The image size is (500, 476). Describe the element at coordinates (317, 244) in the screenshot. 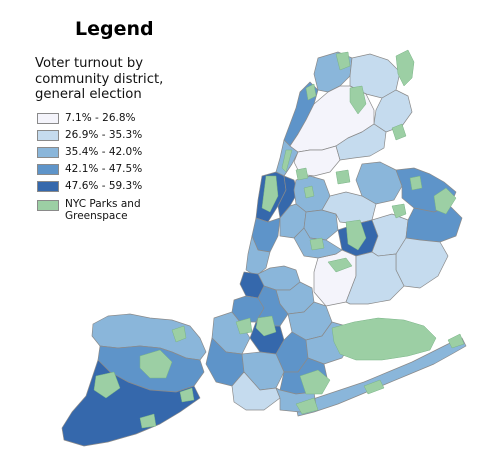

I see `park-highland` at that location.